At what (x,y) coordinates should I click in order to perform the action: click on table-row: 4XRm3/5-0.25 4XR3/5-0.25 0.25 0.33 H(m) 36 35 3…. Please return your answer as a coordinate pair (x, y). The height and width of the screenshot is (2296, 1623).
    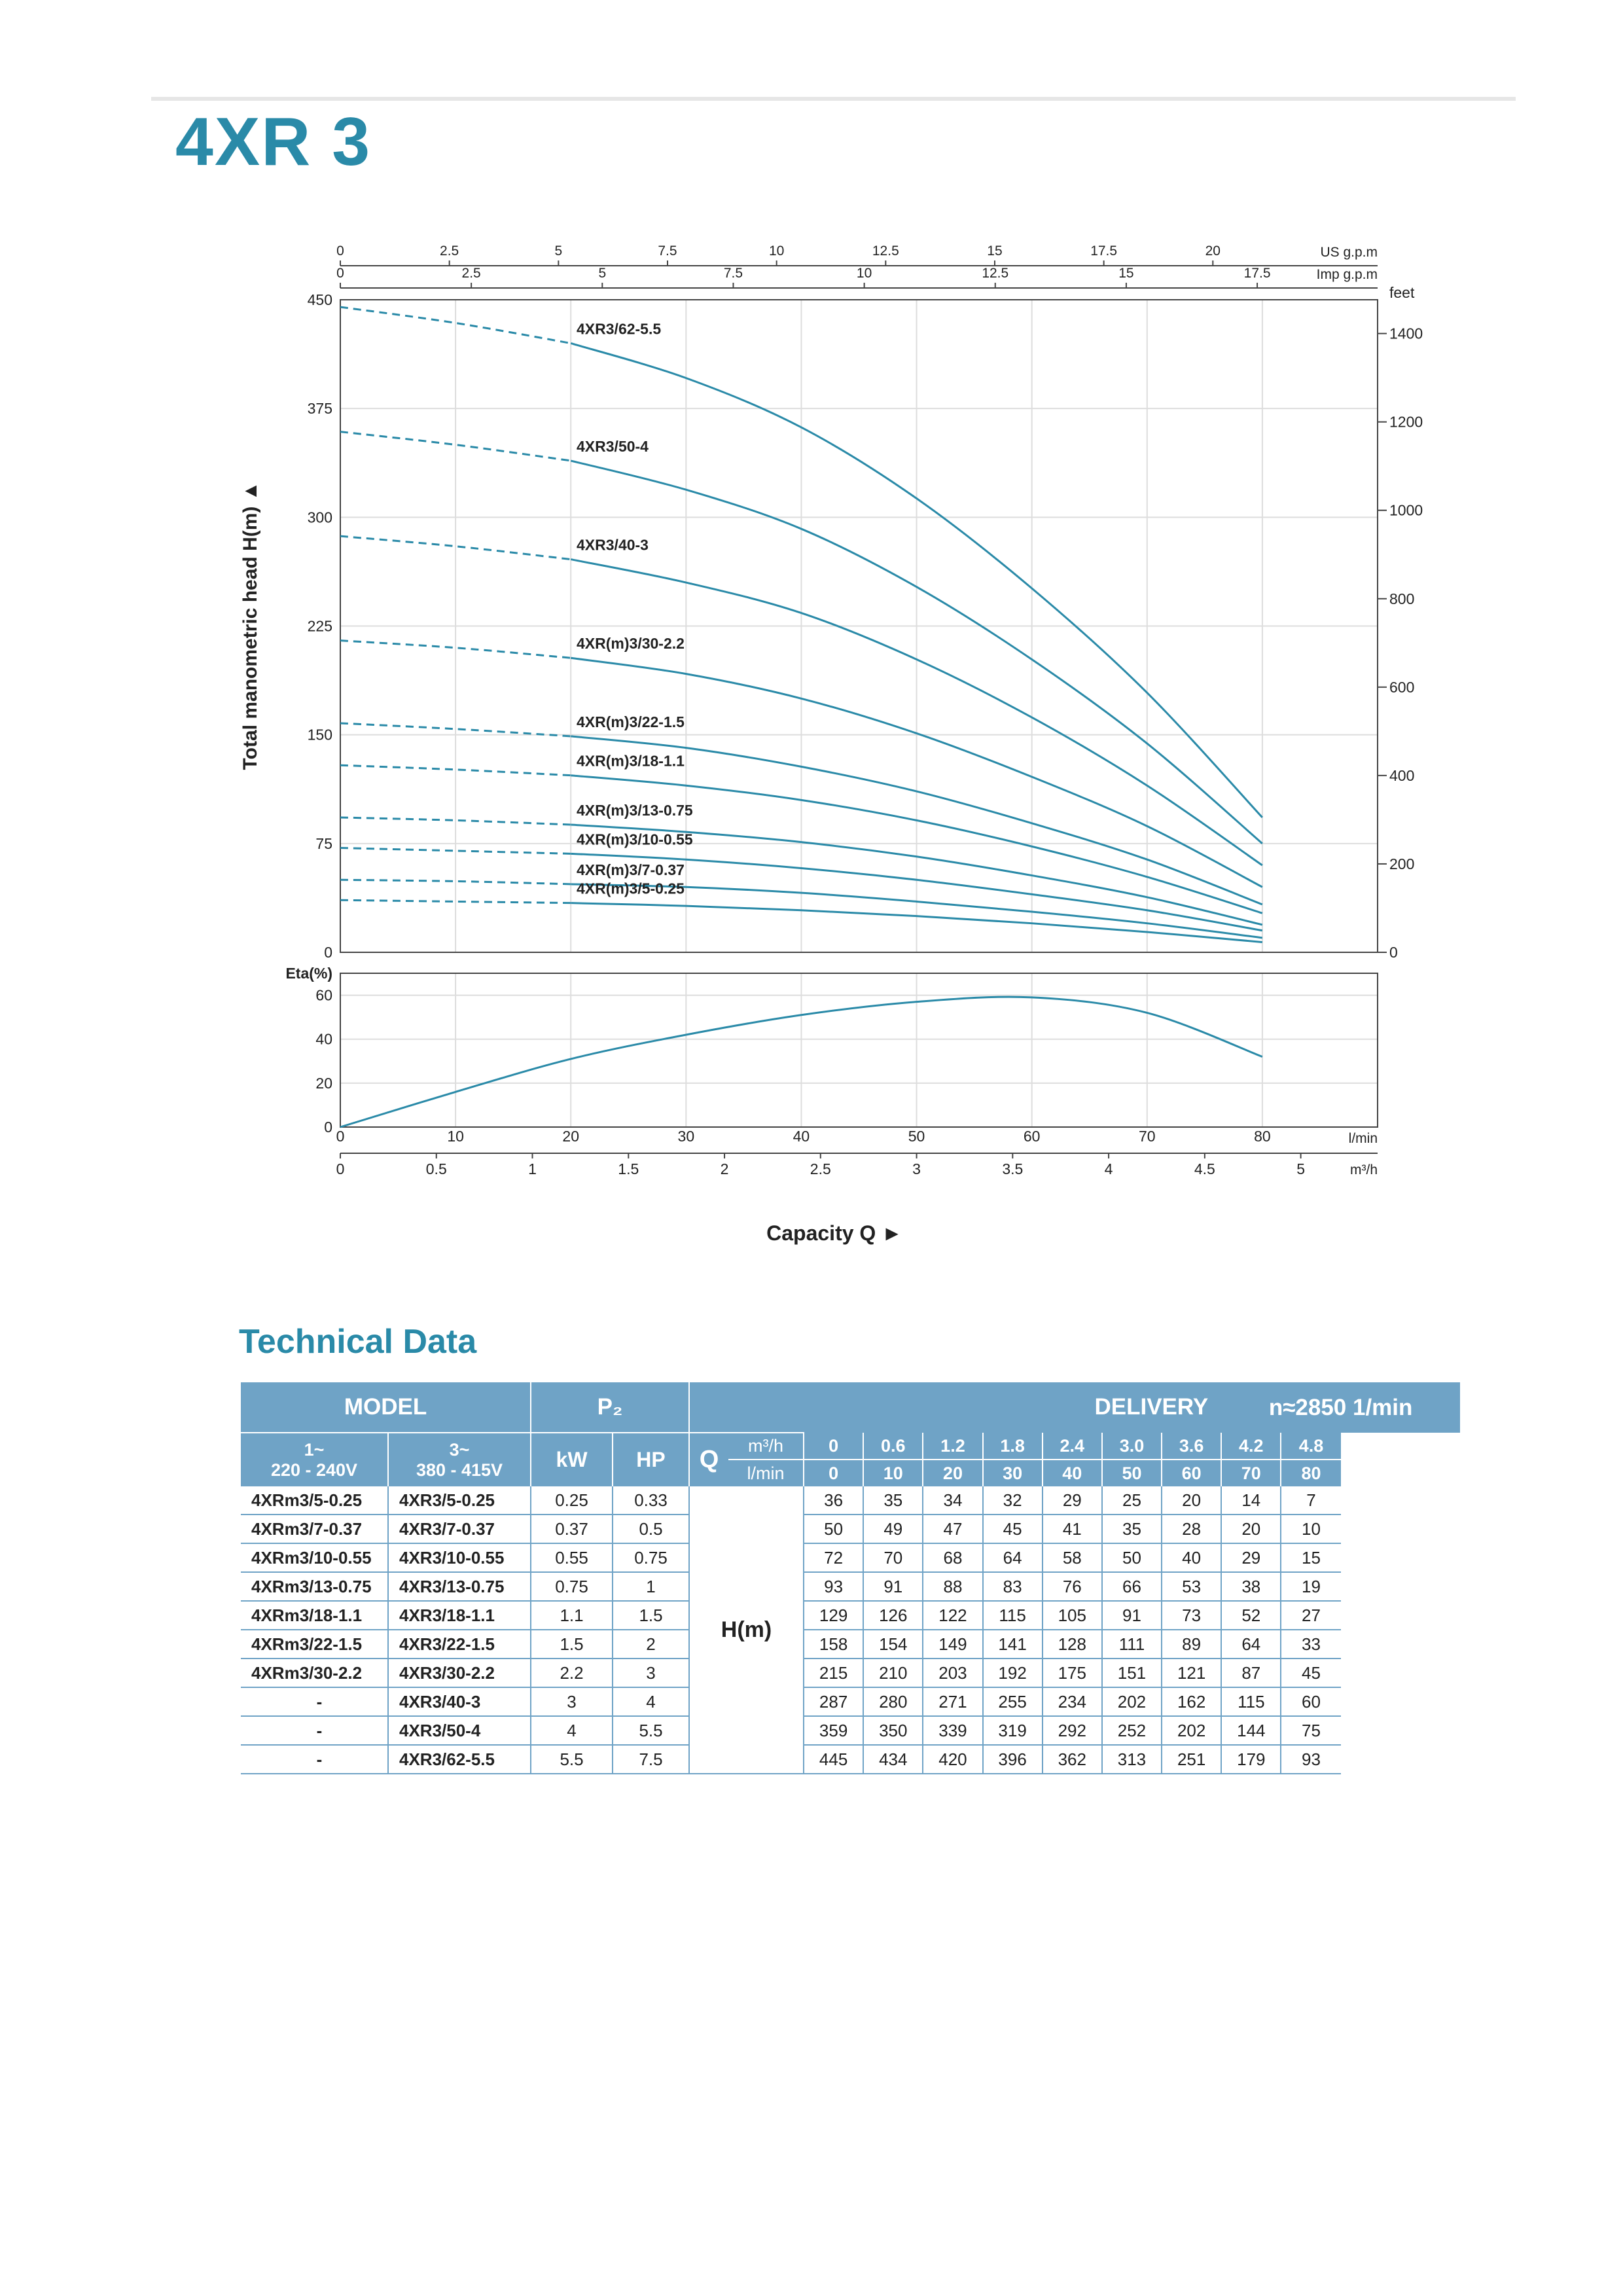
    Looking at the image, I should click on (850, 1630).